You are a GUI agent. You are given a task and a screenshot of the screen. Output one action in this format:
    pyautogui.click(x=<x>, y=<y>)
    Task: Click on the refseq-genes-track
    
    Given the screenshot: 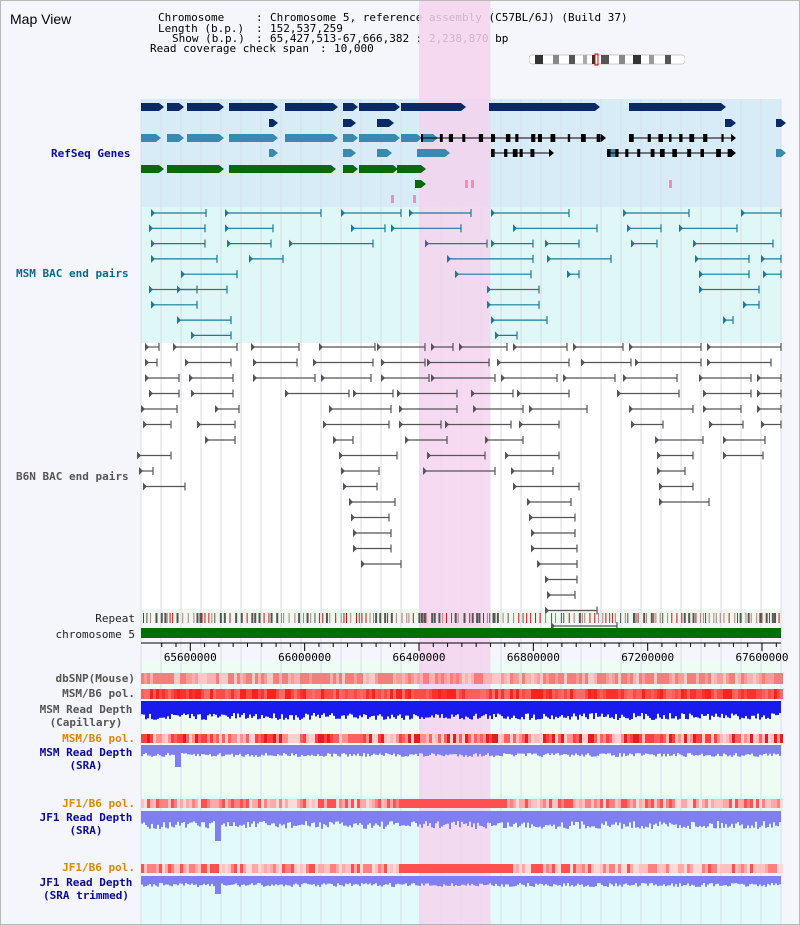 What is the action you would take?
    pyautogui.click(x=463, y=153)
    